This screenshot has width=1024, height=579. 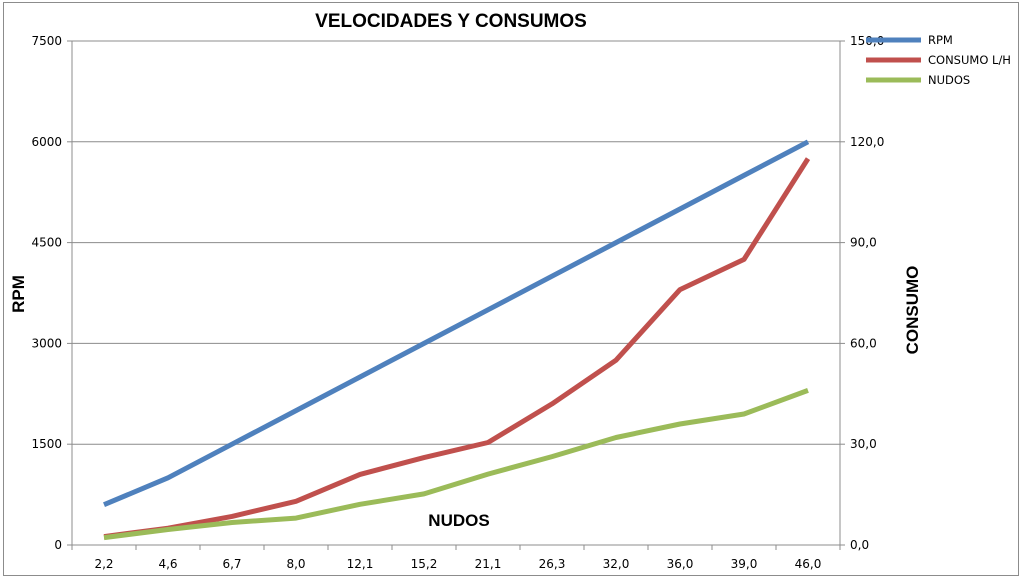 What do you see at coordinates (46, 343) in the screenshot?
I see `left-tick-label: 3000` at bounding box center [46, 343].